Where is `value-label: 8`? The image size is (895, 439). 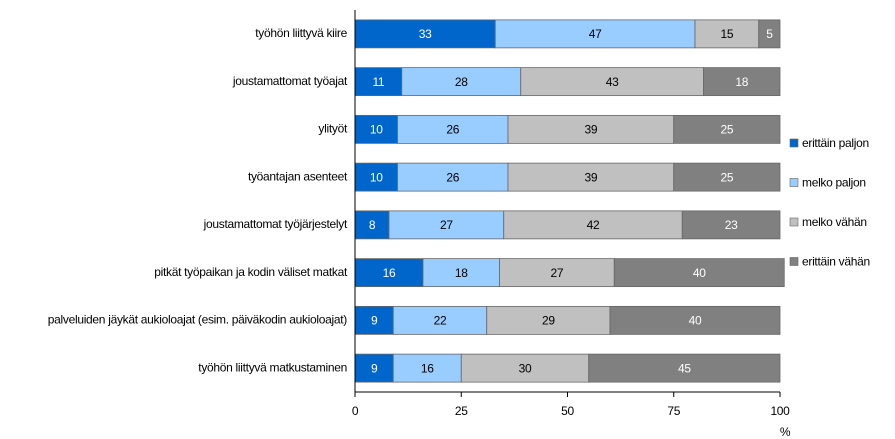
value-label: 8 is located at coordinates (372, 225).